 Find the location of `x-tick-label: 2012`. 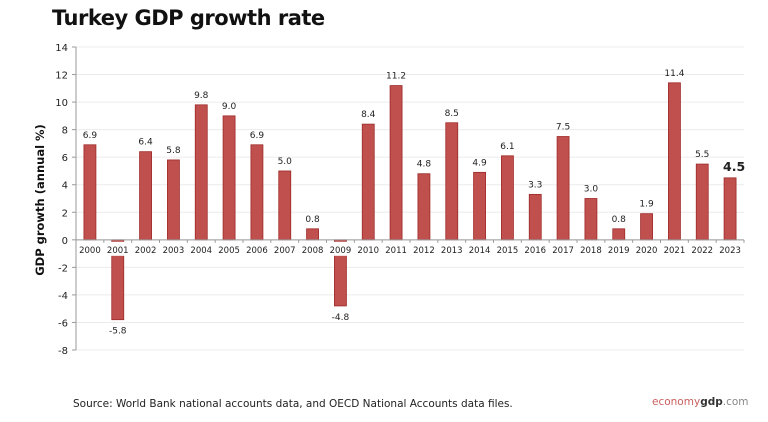

x-tick-label: 2012 is located at coordinates (424, 251).